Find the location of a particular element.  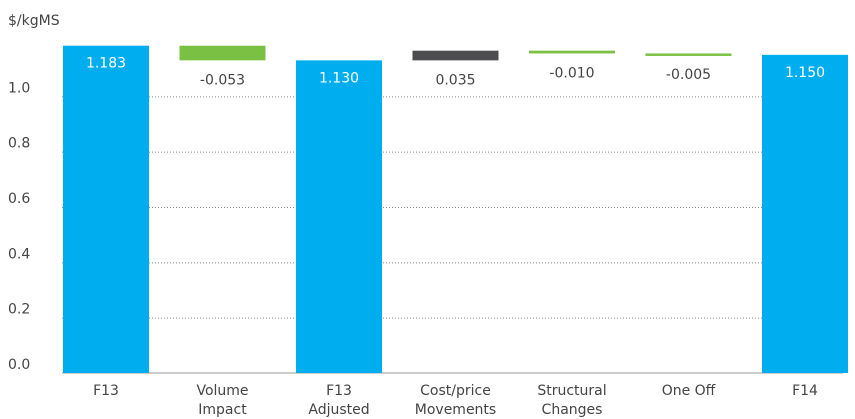

x-category-label-line: One Off is located at coordinates (689, 391).